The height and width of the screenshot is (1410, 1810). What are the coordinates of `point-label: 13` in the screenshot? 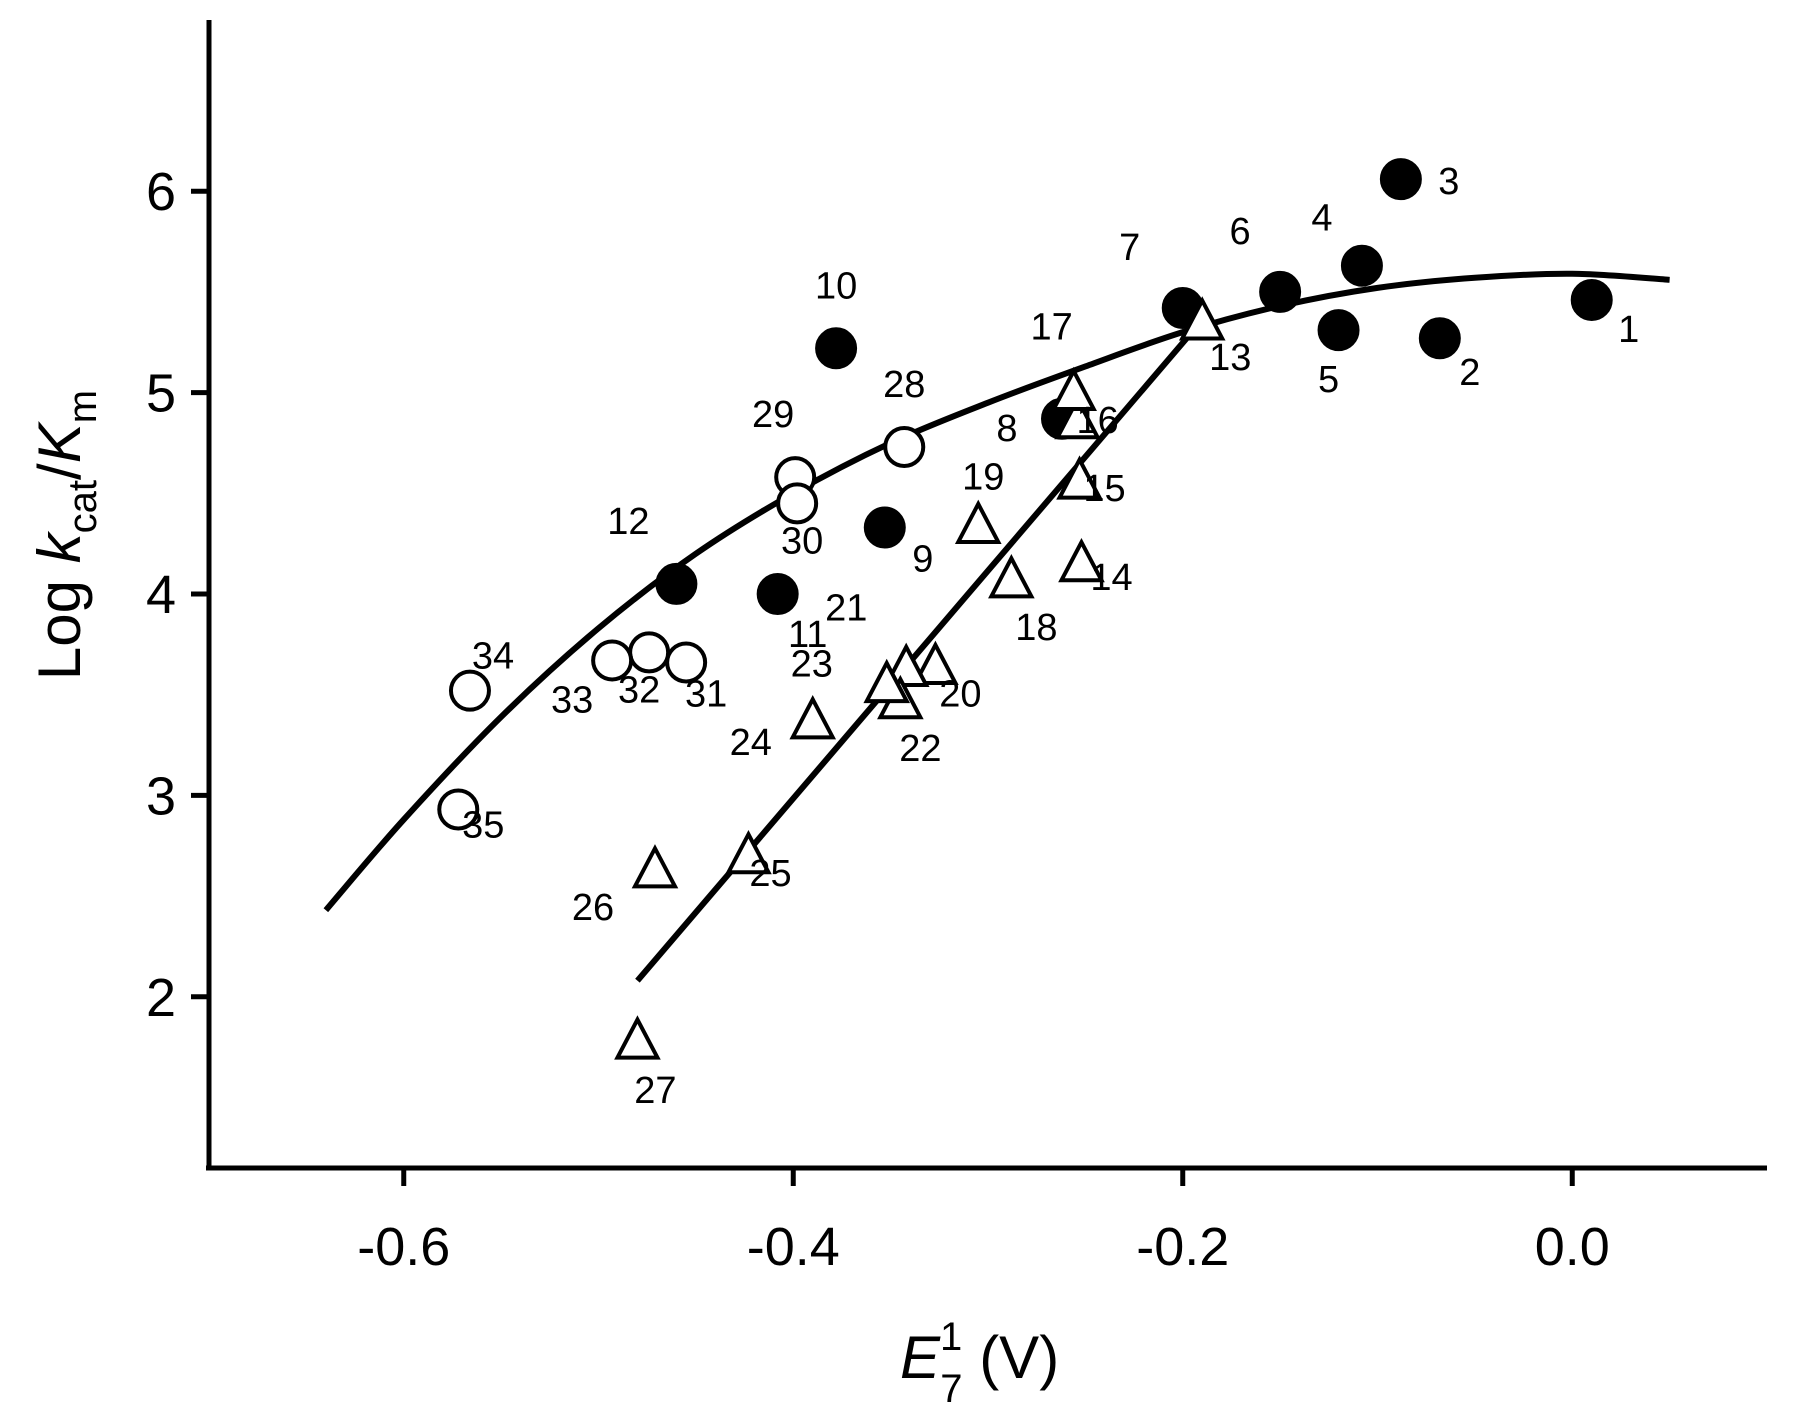 It's located at (1230, 358).